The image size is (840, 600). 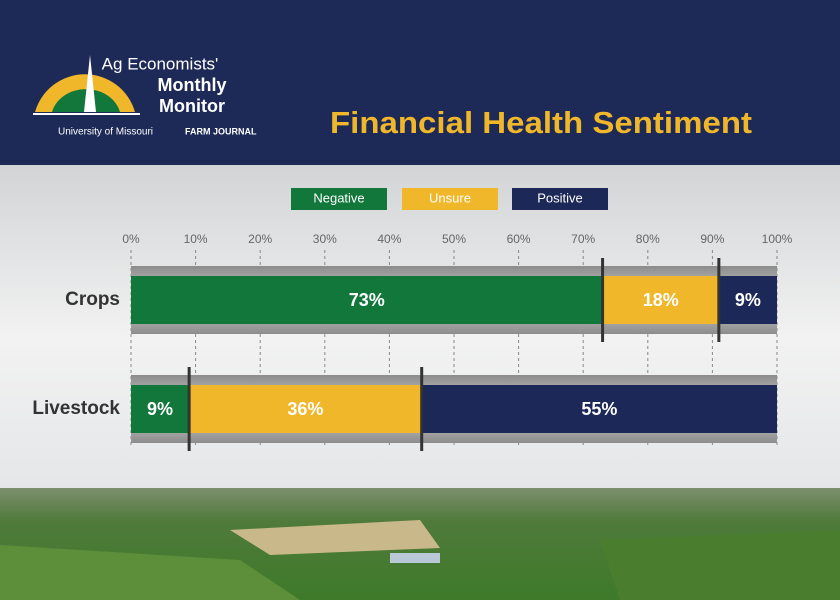 I want to click on logo, so click(x=86, y=85).